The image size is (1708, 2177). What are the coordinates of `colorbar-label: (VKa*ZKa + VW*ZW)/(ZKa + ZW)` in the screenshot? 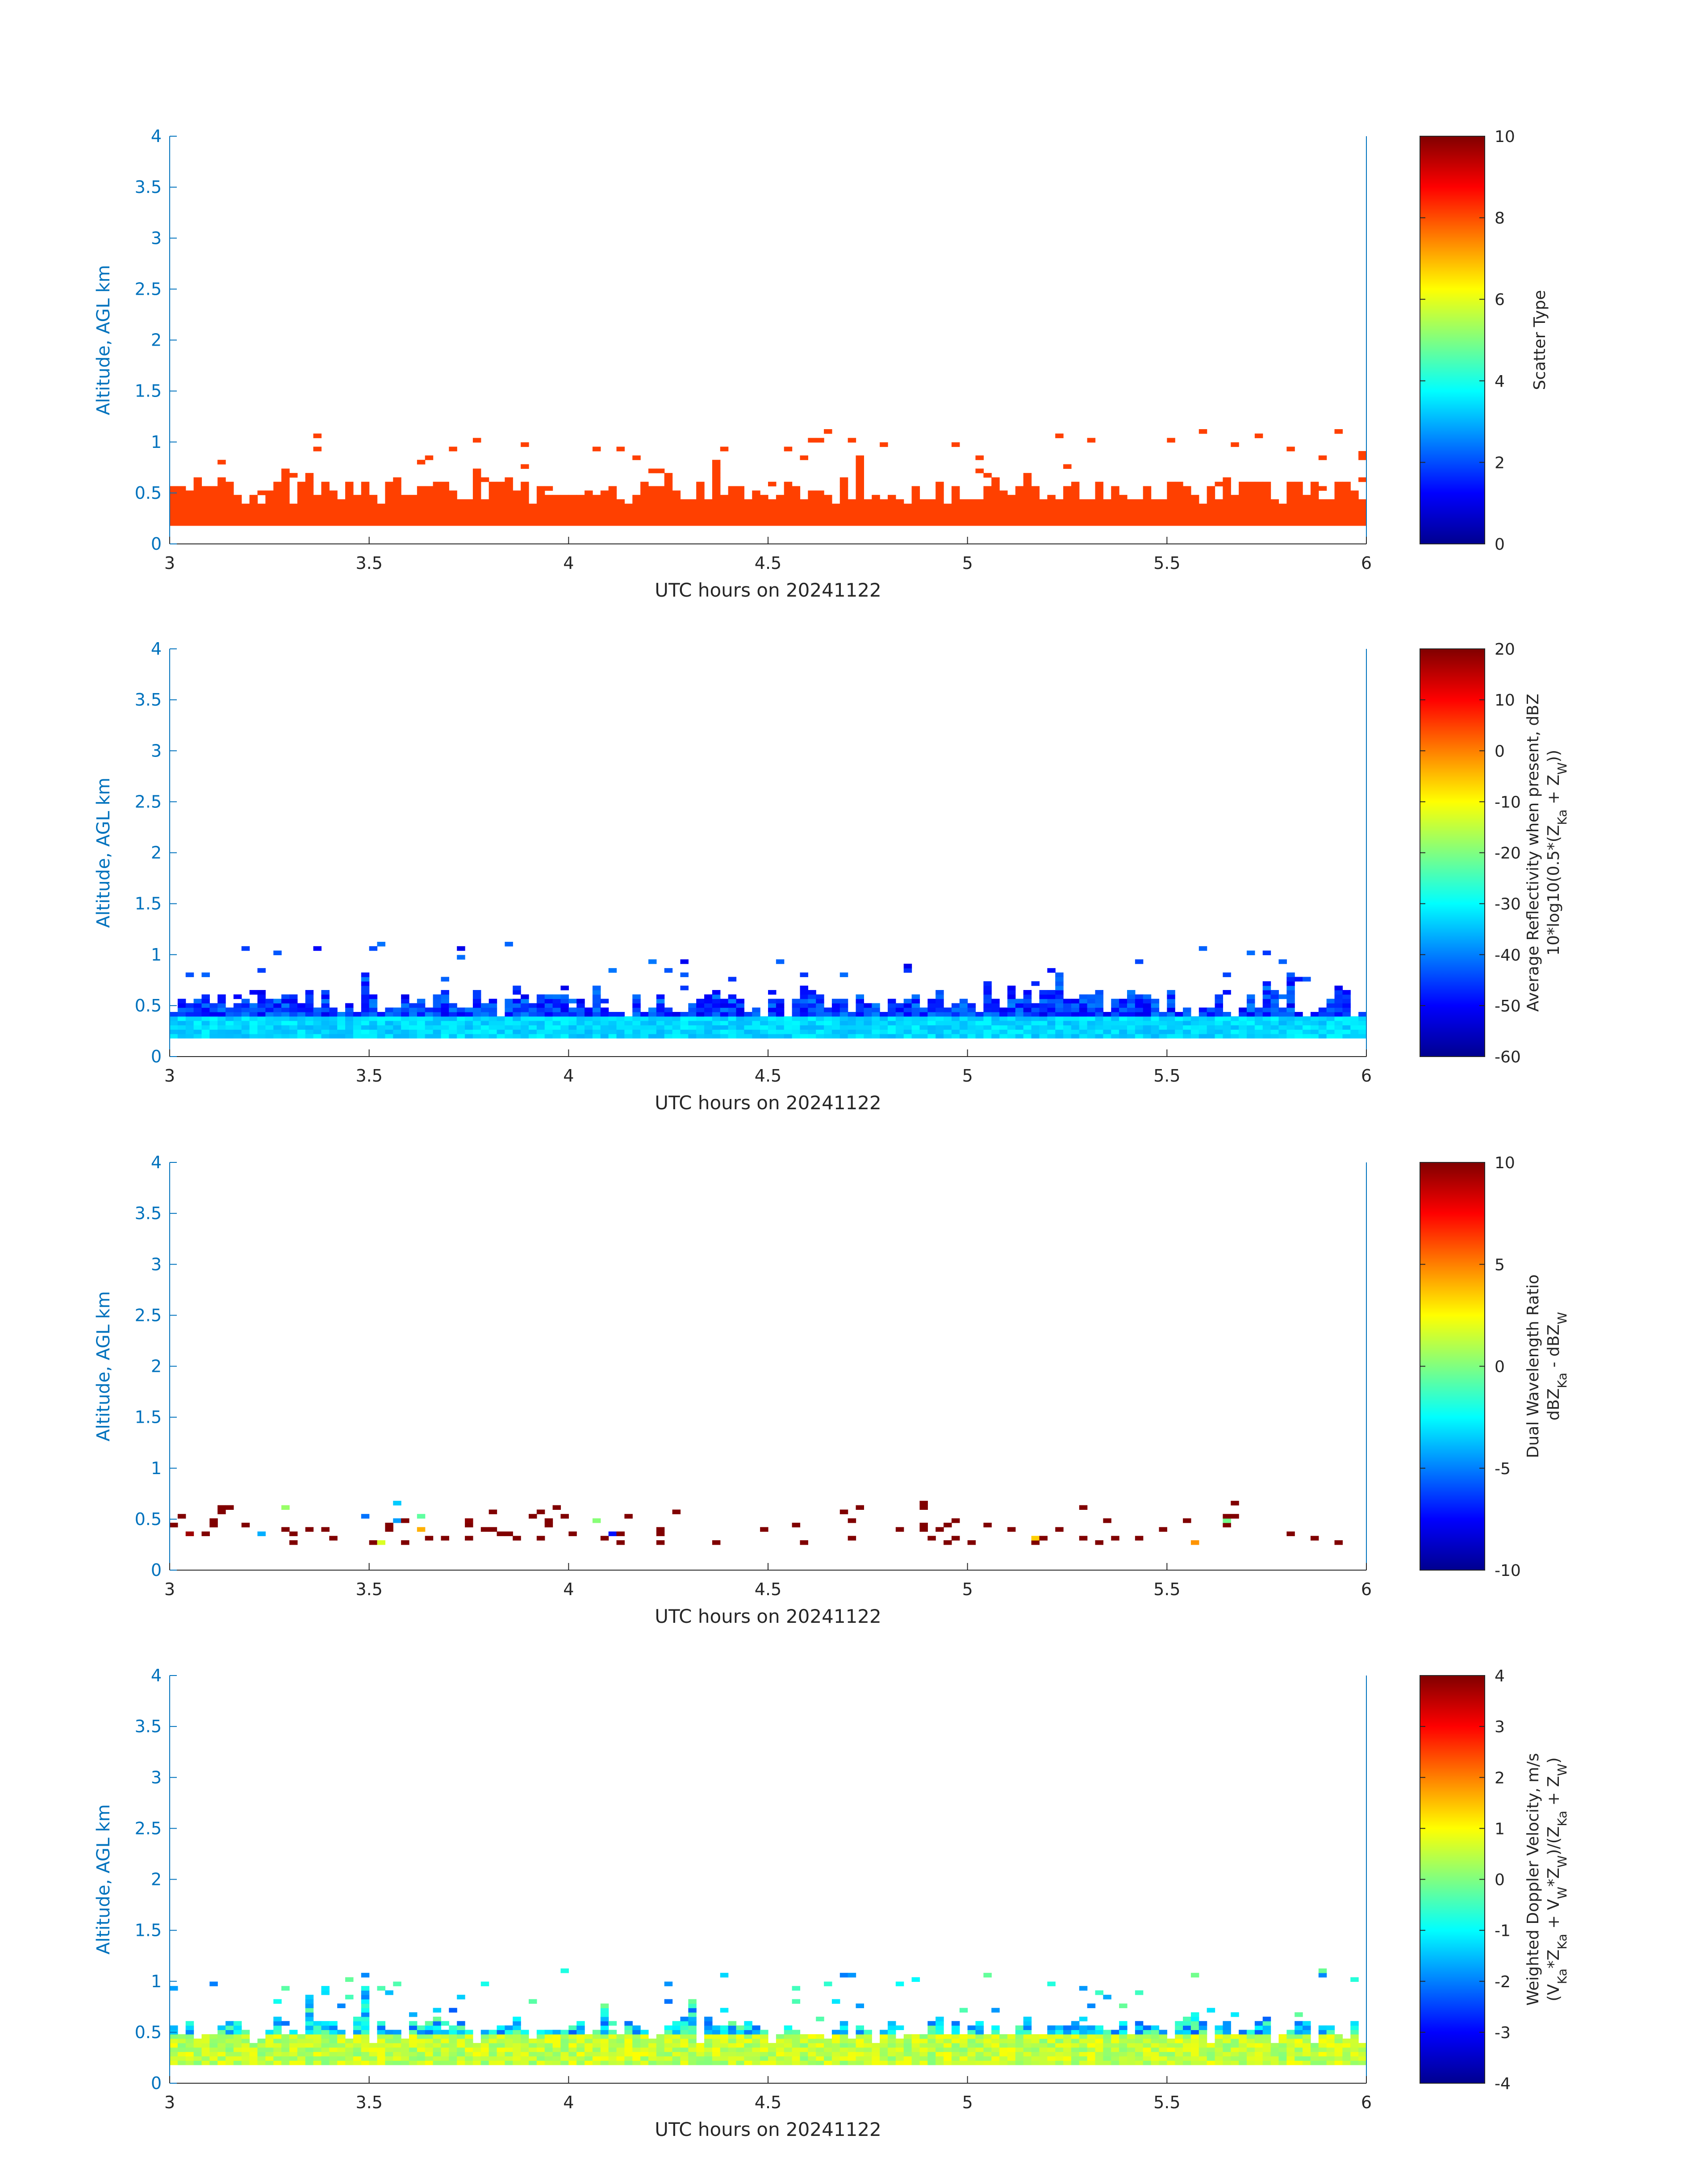 It's located at (1557, 1879).